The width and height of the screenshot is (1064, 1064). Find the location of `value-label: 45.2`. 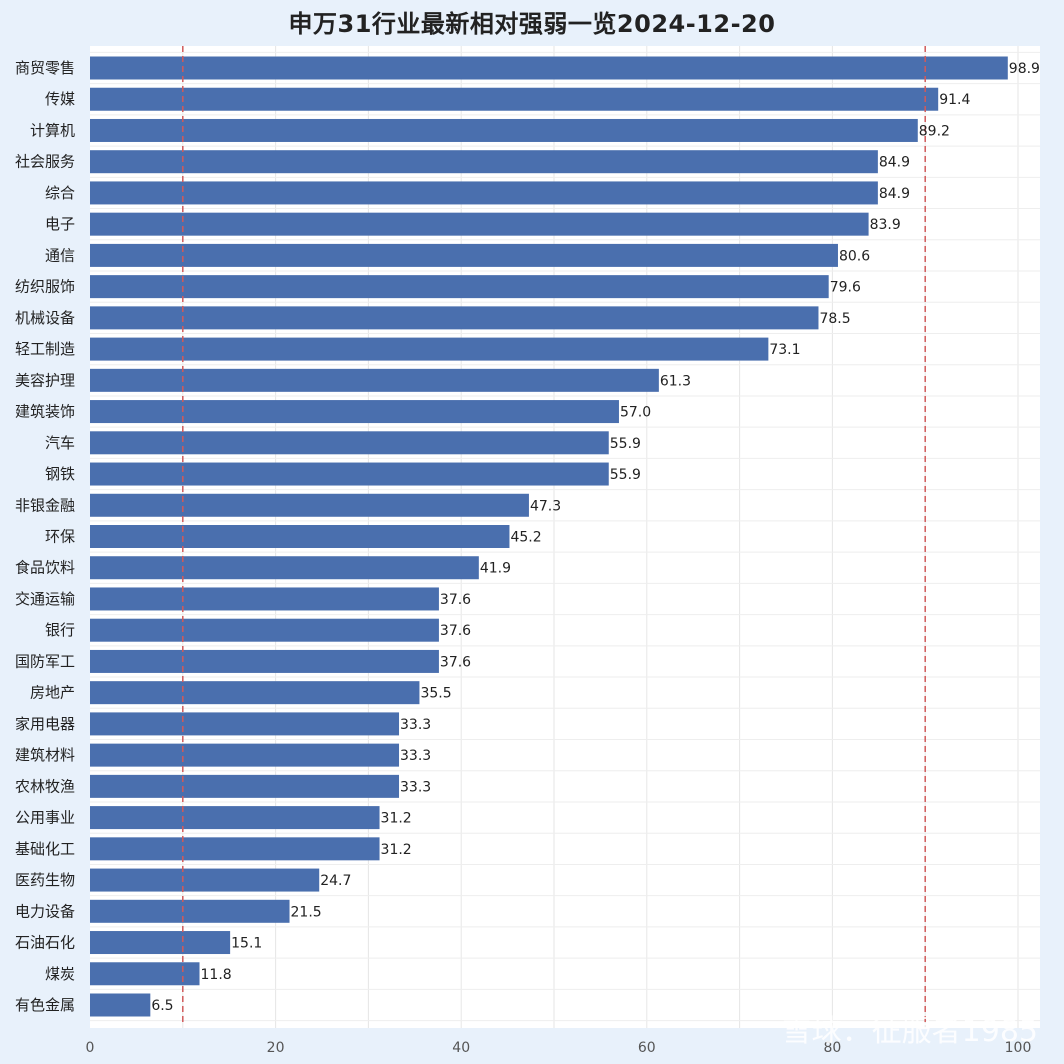

value-label: 45.2 is located at coordinates (525, 538).